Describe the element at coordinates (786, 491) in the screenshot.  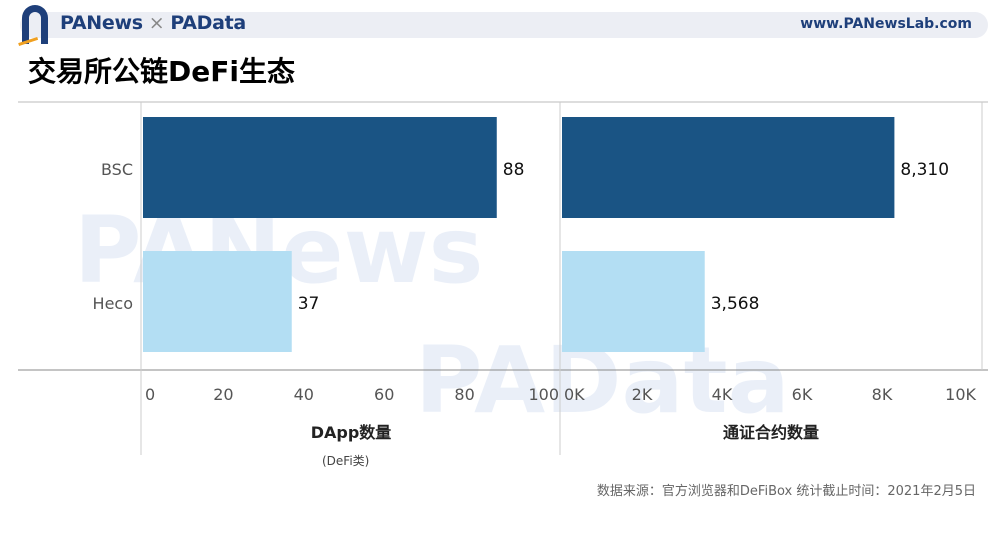
I see `data-source: 数据来源：官方浏览器和DeFiBox 统计截止时间：2021年2月5日` at that location.